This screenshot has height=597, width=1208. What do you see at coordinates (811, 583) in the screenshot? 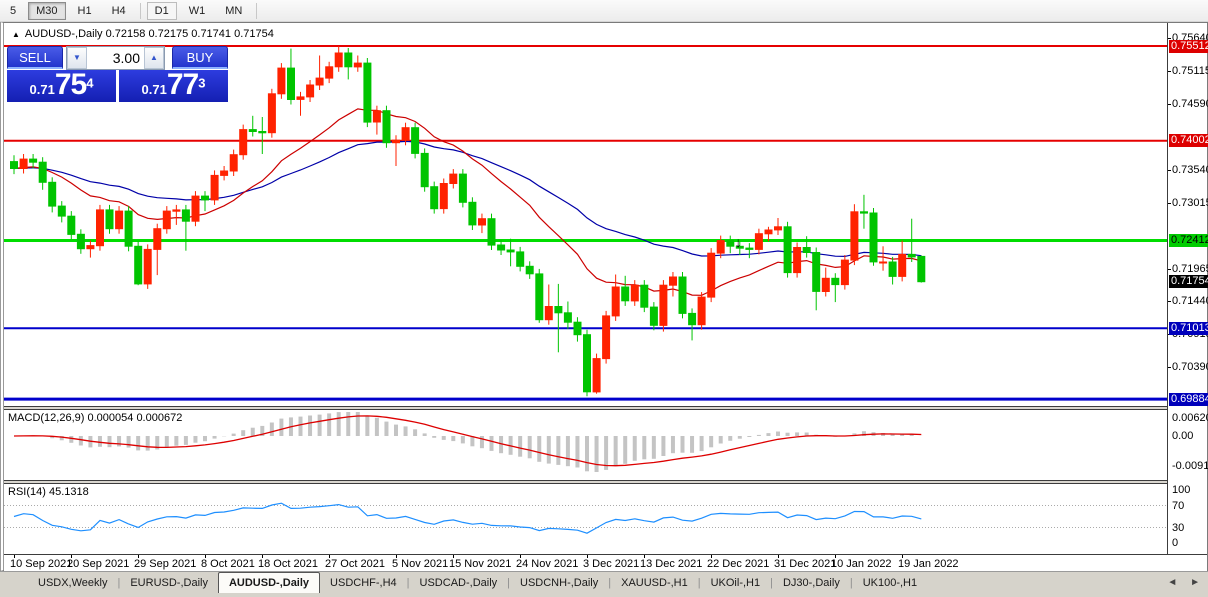
I see `chart-tab-dj30-daily: DJ30-,Daily` at bounding box center [811, 583].